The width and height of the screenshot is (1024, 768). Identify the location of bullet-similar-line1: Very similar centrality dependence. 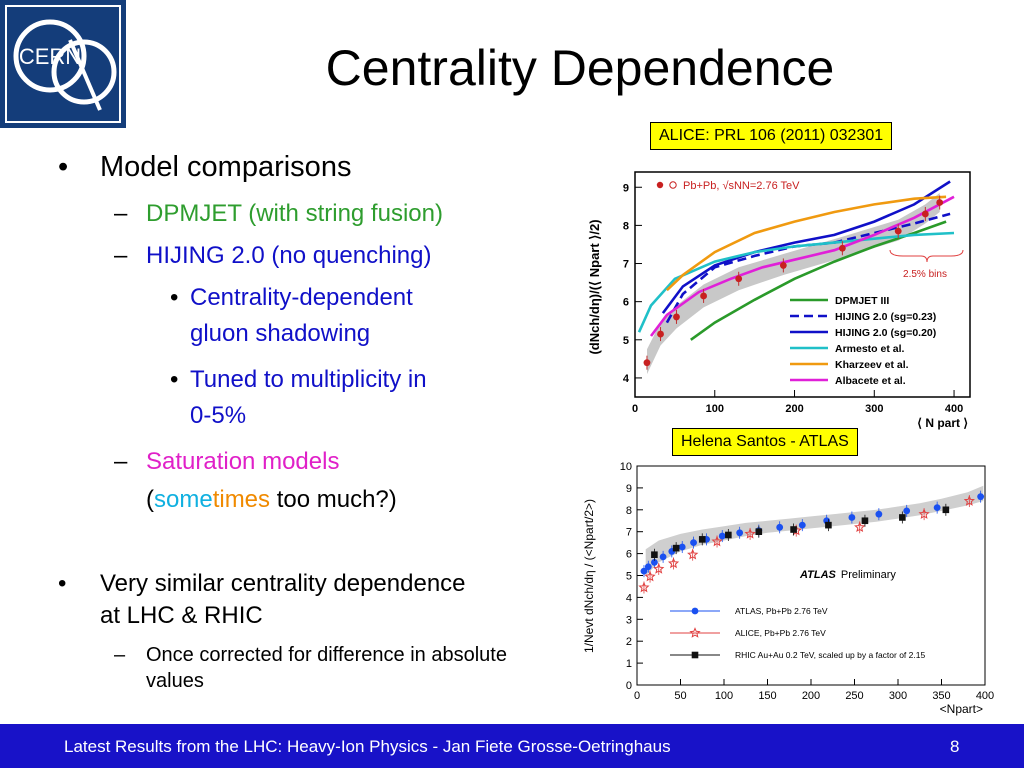
(283, 583).